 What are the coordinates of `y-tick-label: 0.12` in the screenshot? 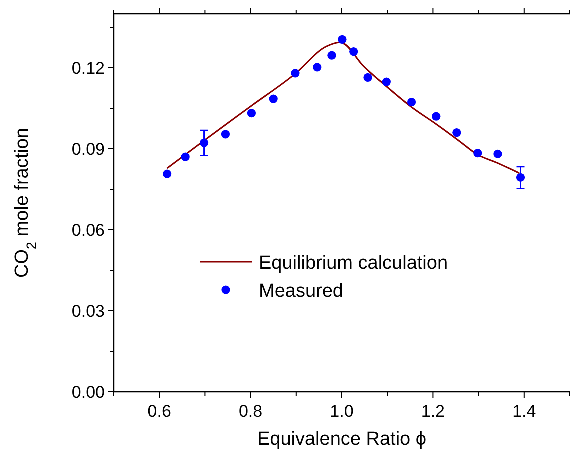 It's located at (88, 68).